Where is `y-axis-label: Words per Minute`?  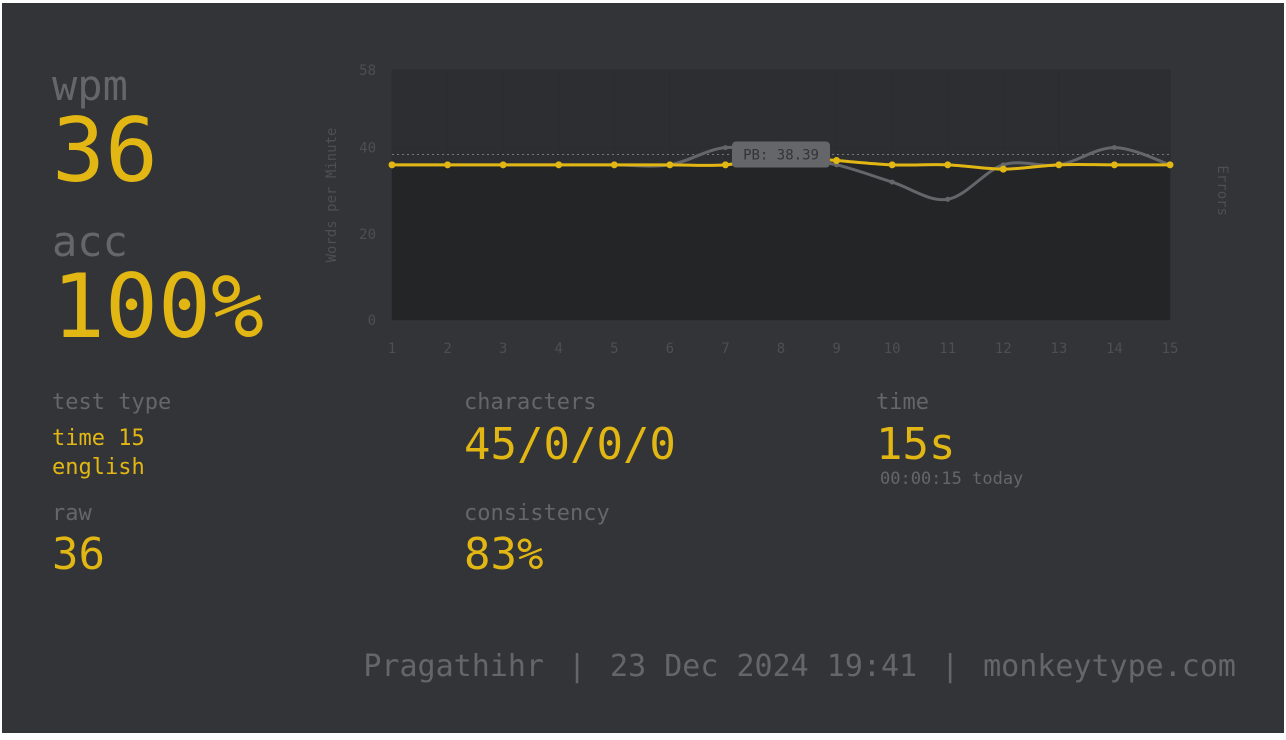 y-axis-label: Words per Minute is located at coordinates (332, 195).